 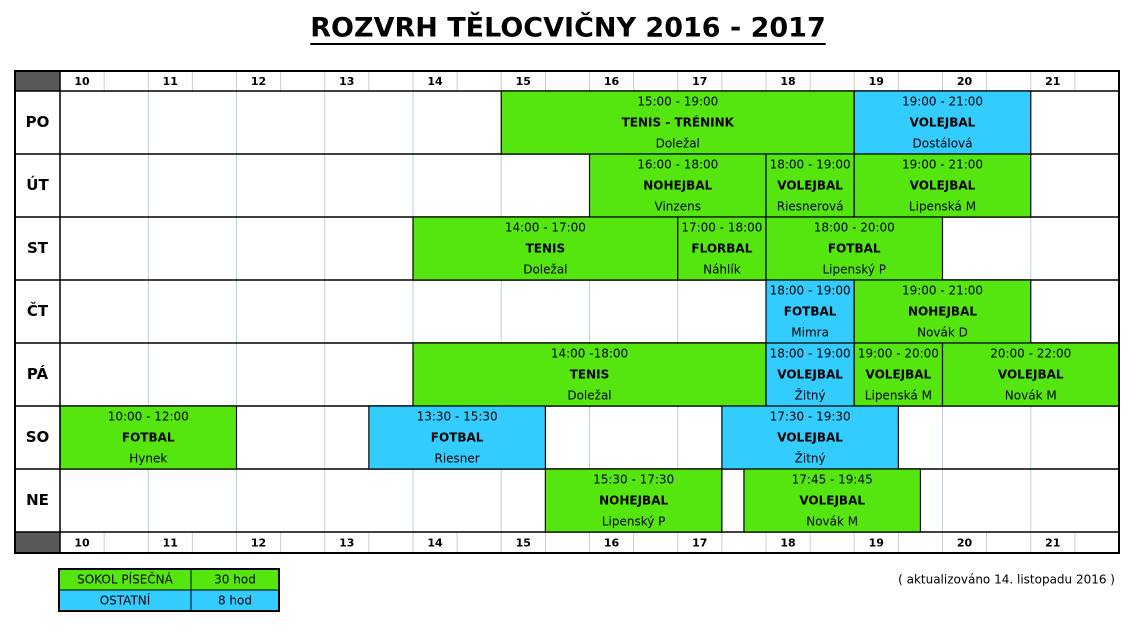 What do you see at coordinates (810, 207) in the screenshot?
I see `event-person: Riesnerová` at bounding box center [810, 207].